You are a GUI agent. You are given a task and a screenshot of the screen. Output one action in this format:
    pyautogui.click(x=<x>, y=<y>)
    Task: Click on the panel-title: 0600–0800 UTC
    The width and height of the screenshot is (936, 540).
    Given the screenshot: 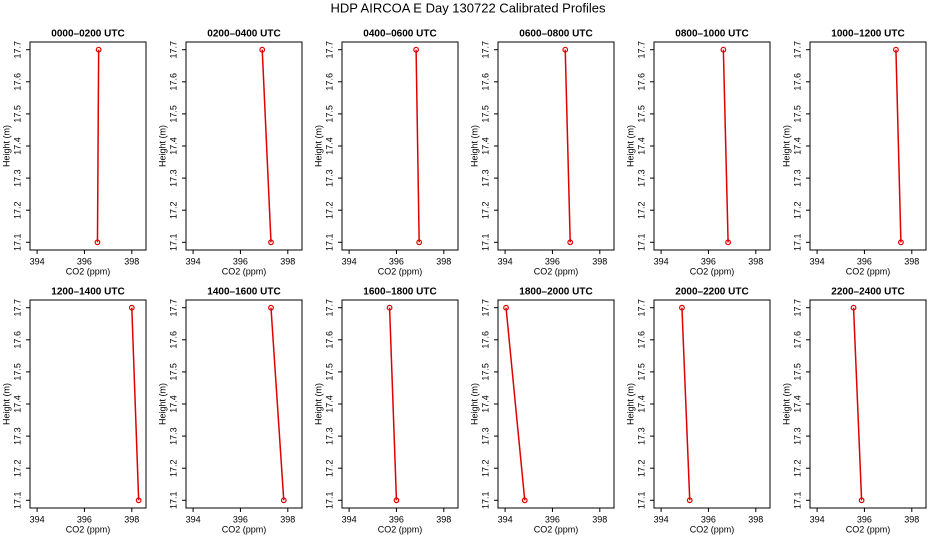 What is the action you would take?
    pyautogui.click(x=555, y=34)
    